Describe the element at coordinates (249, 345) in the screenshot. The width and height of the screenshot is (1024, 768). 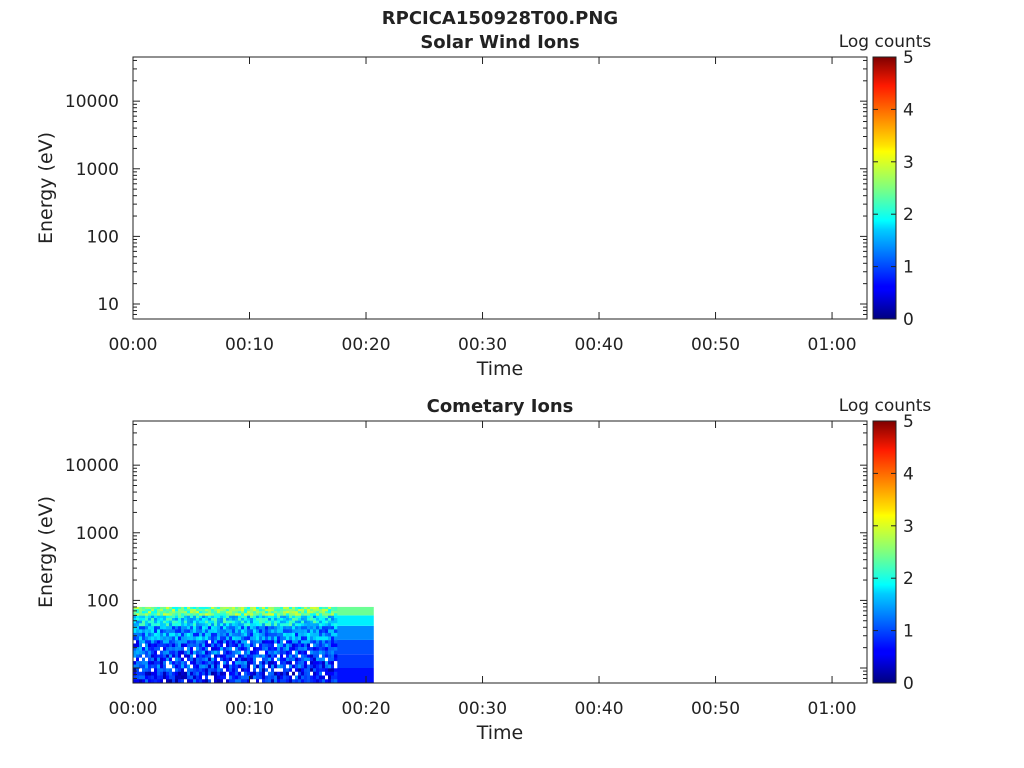
I see `x-tick-label: 00:10` at that location.